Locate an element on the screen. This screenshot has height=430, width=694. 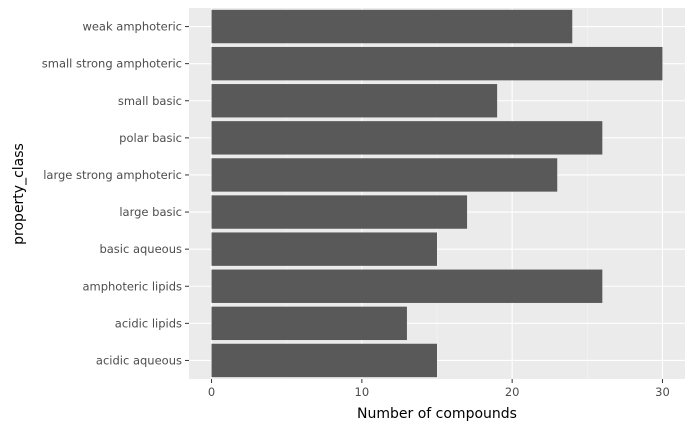
y-tick-label: large basic is located at coordinates (150, 212).